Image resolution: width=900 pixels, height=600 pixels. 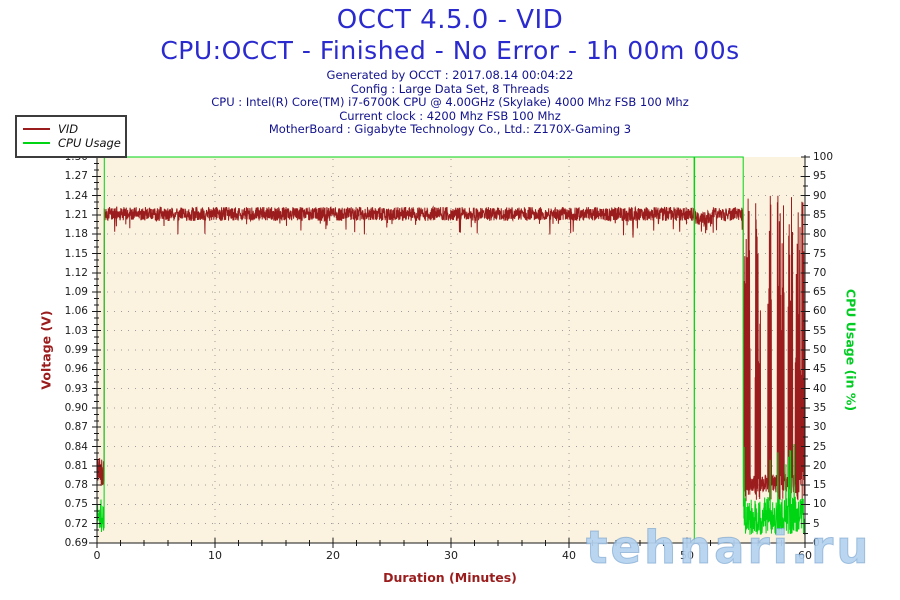 What do you see at coordinates (820, 292) in the screenshot?
I see `right-axis-tick-label: 65` at bounding box center [820, 292].